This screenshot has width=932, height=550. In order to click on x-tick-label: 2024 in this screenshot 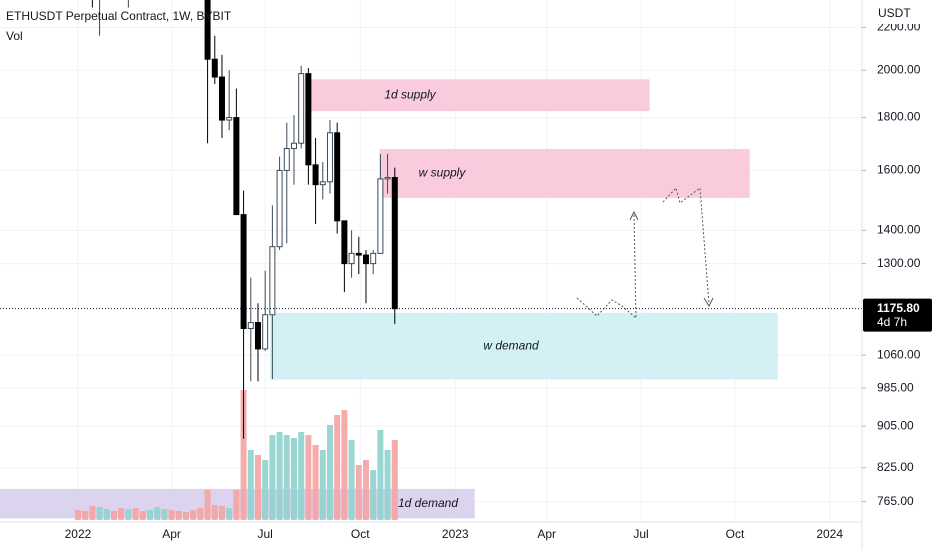, I will do `click(829, 534)`.